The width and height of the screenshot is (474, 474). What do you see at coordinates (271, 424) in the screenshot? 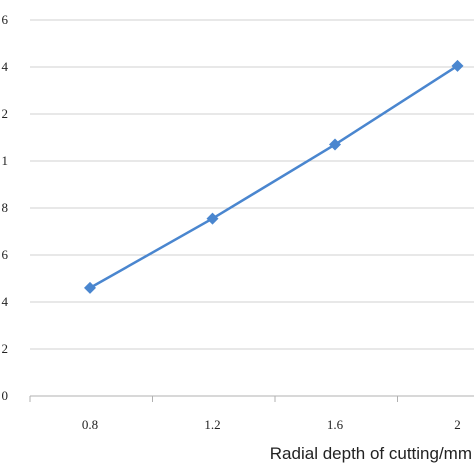
I see `x-axis-tick-labels: 0.8 1.2 1.6 2` at bounding box center [271, 424].